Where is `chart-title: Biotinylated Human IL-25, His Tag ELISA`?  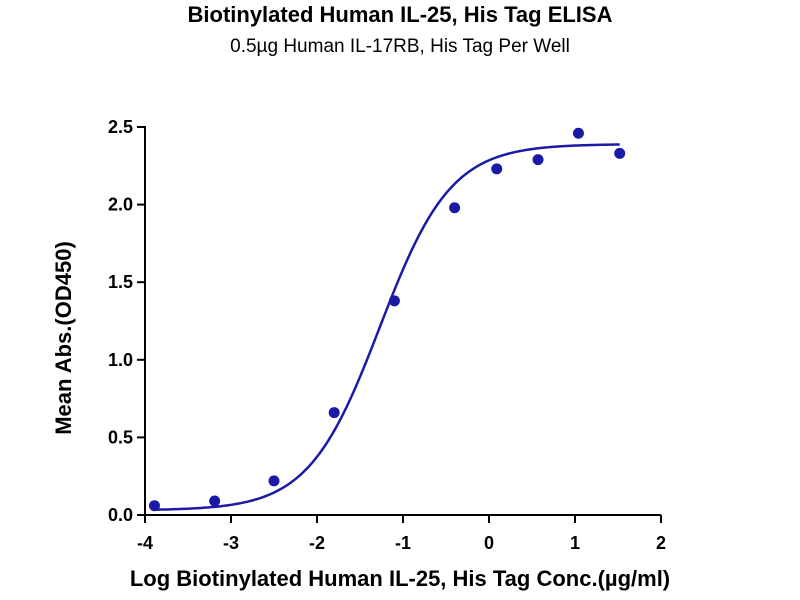 chart-title: Biotinylated Human IL-25, His Tag ELISA is located at coordinates (400, 14).